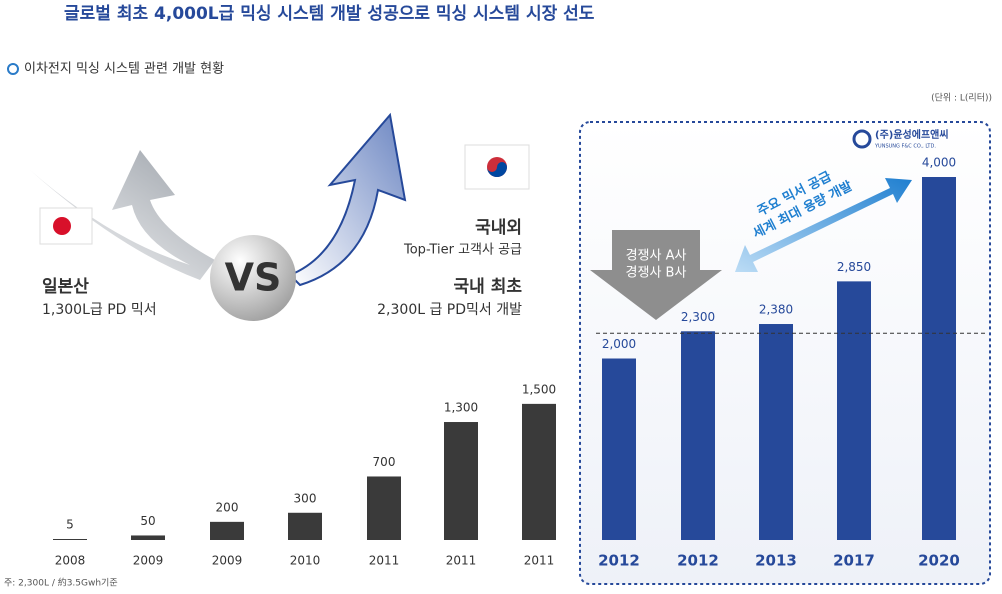 The image size is (1002, 594). Describe the element at coordinates (122, 215) in the screenshot. I see `arrow-japan` at that location.